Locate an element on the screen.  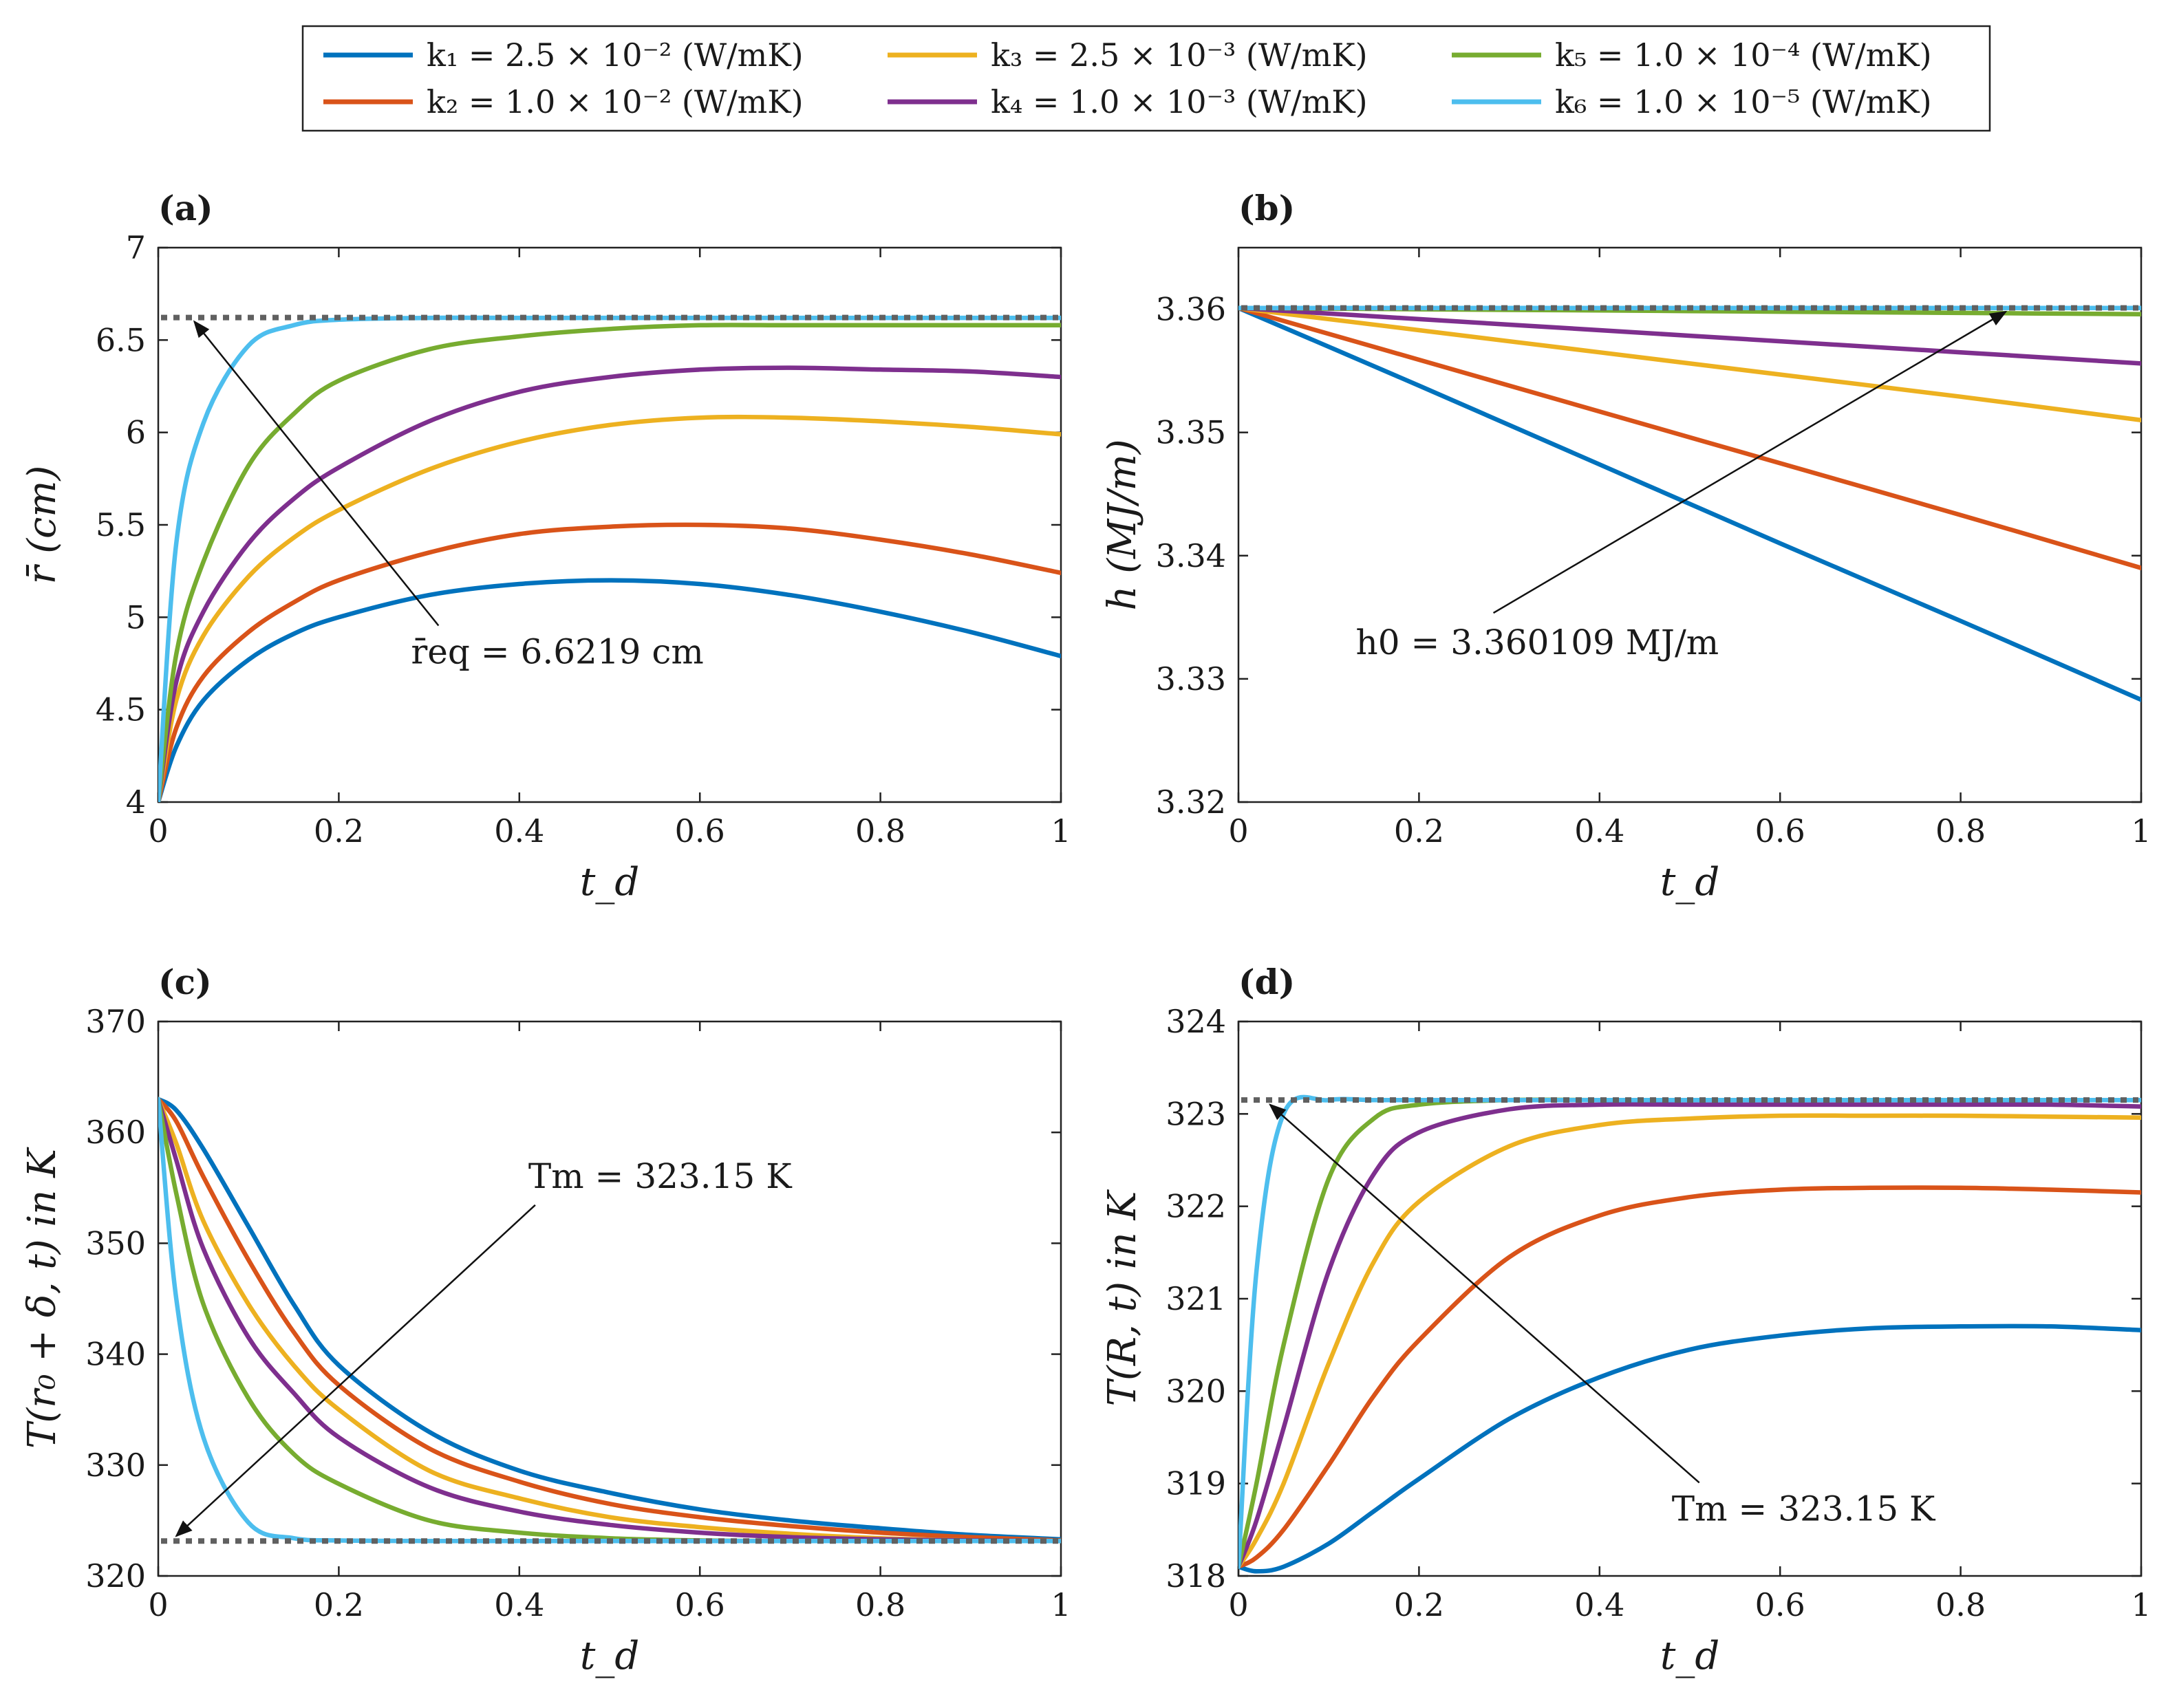
panel-label: (c) is located at coordinates (185, 982).